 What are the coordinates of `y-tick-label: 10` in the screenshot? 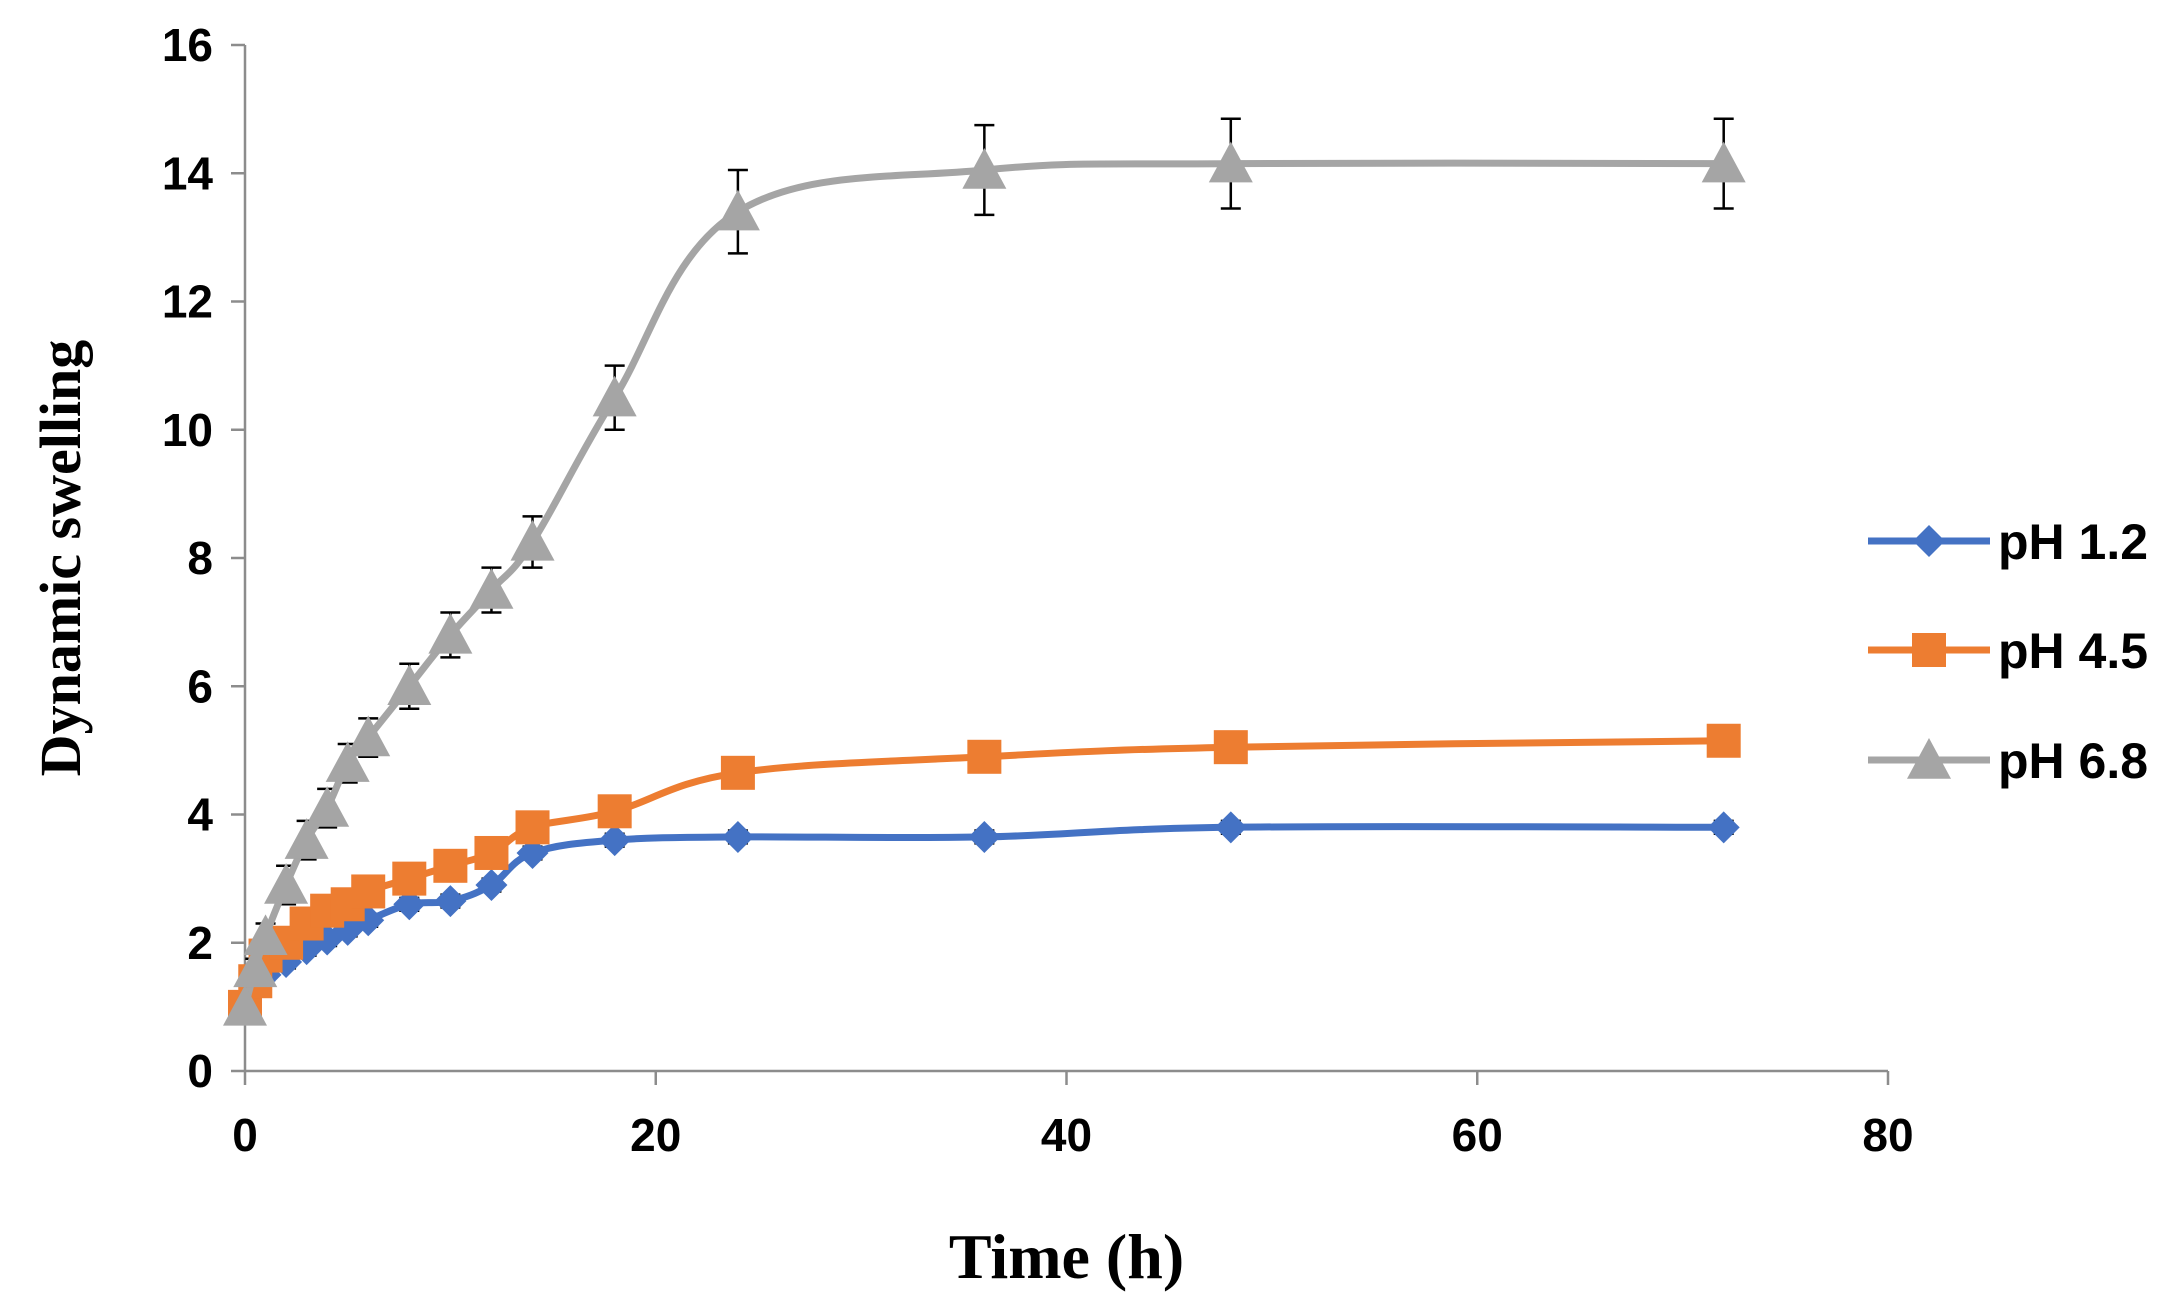 It's located at (187, 430).